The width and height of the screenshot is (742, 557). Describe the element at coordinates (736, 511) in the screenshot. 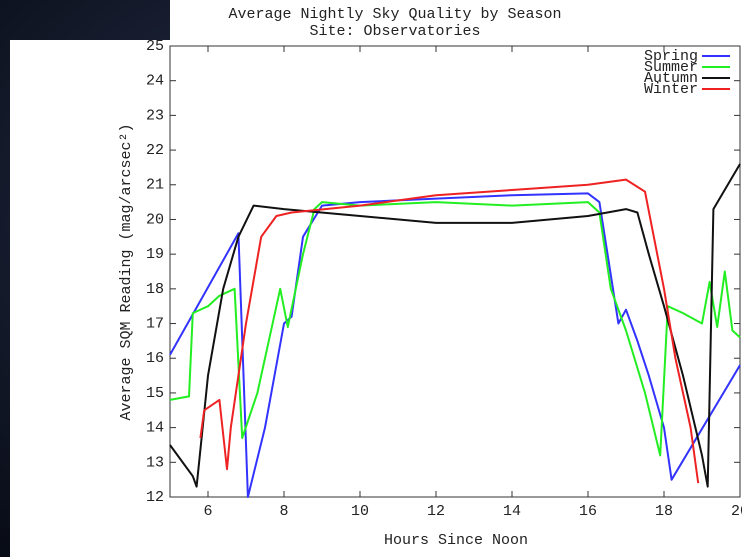

I see `x-tick-label: 20` at that location.